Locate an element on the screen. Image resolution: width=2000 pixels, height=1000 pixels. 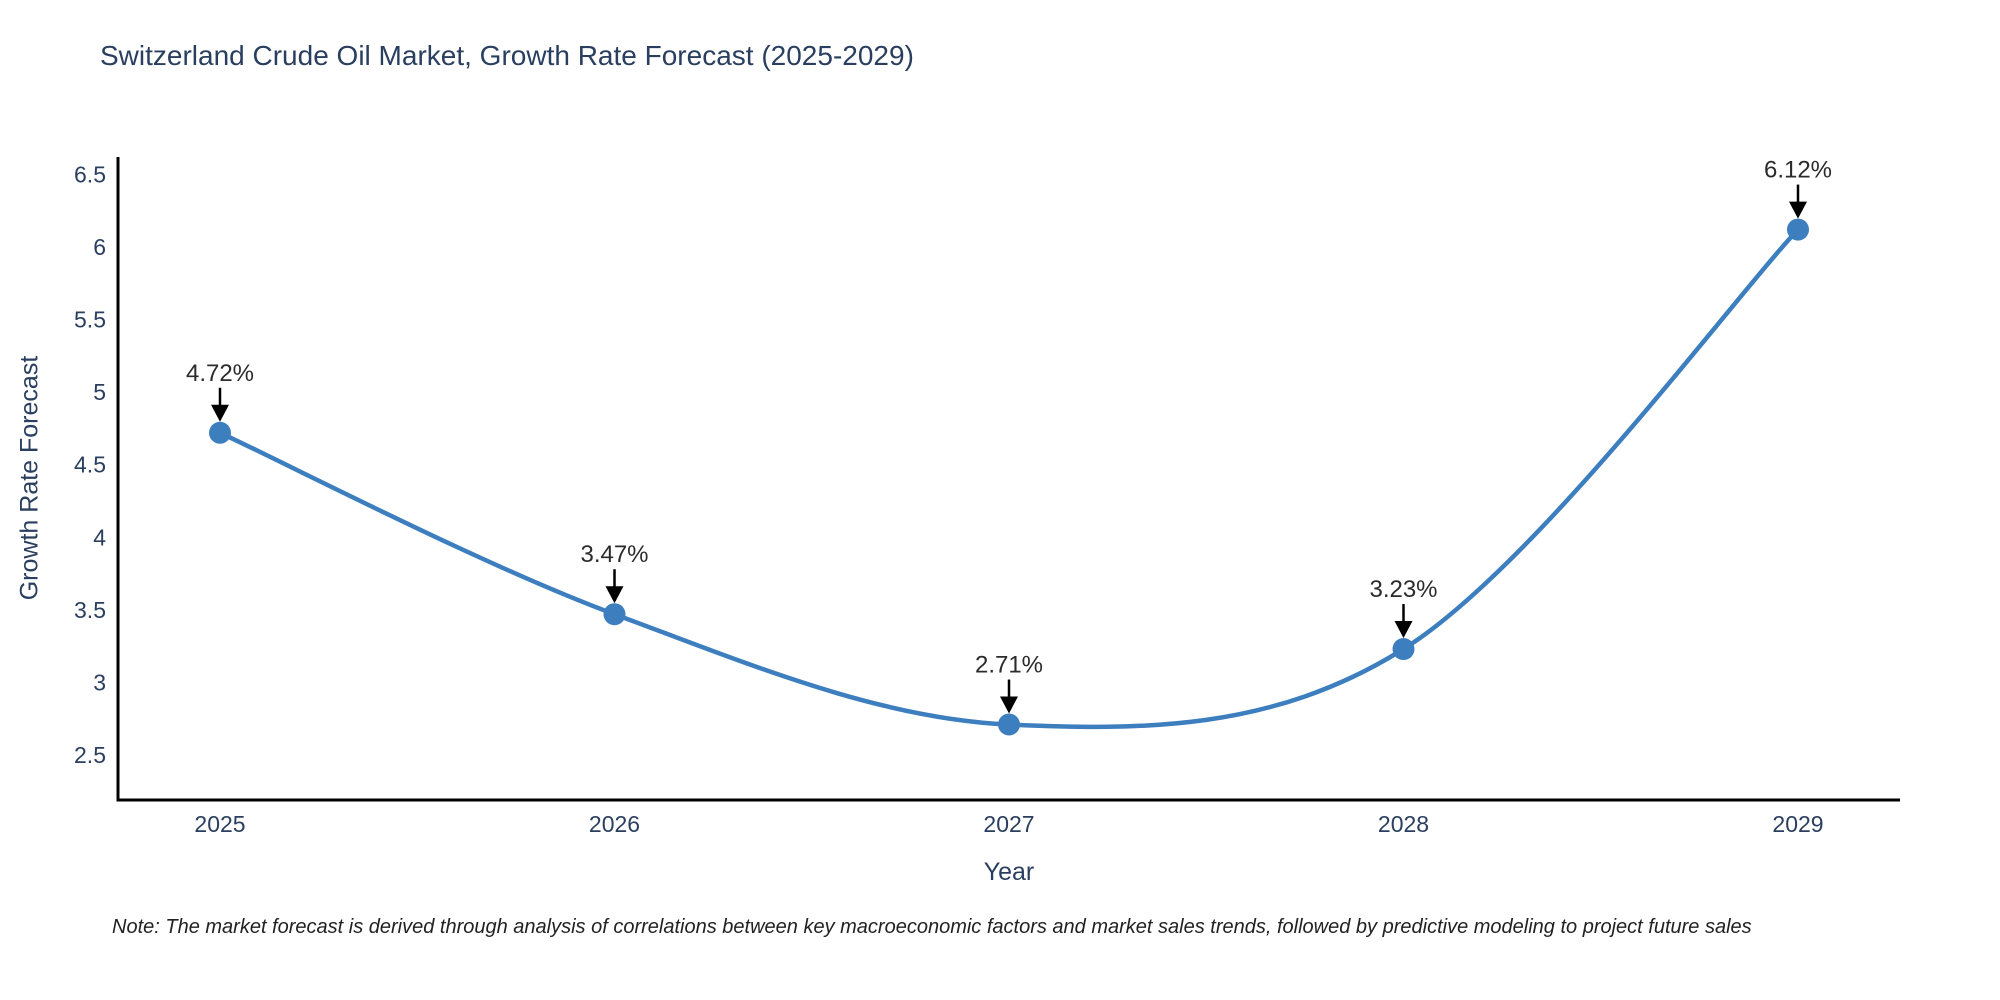
y-tick-label: 5 is located at coordinates (99, 392).